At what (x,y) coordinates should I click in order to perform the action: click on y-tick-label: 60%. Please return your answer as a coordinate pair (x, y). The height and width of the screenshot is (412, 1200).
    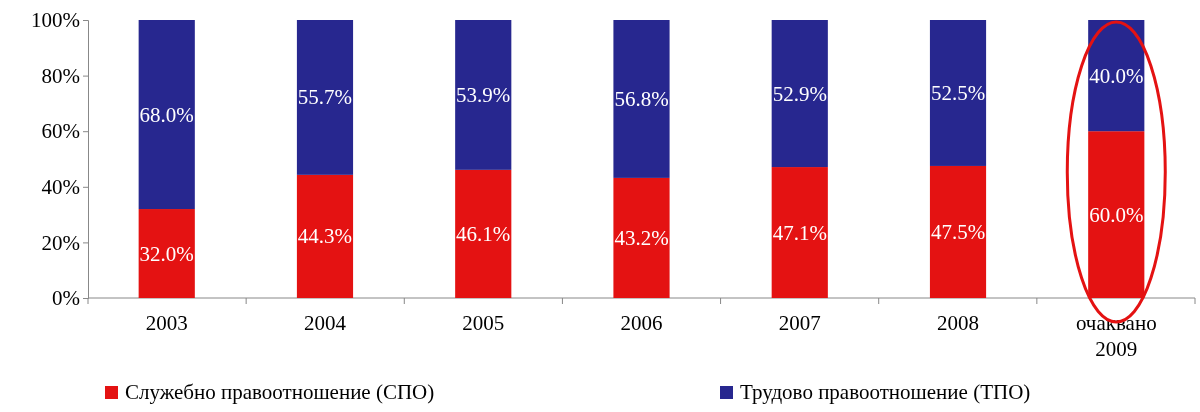
    Looking at the image, I should click on (60, 131).